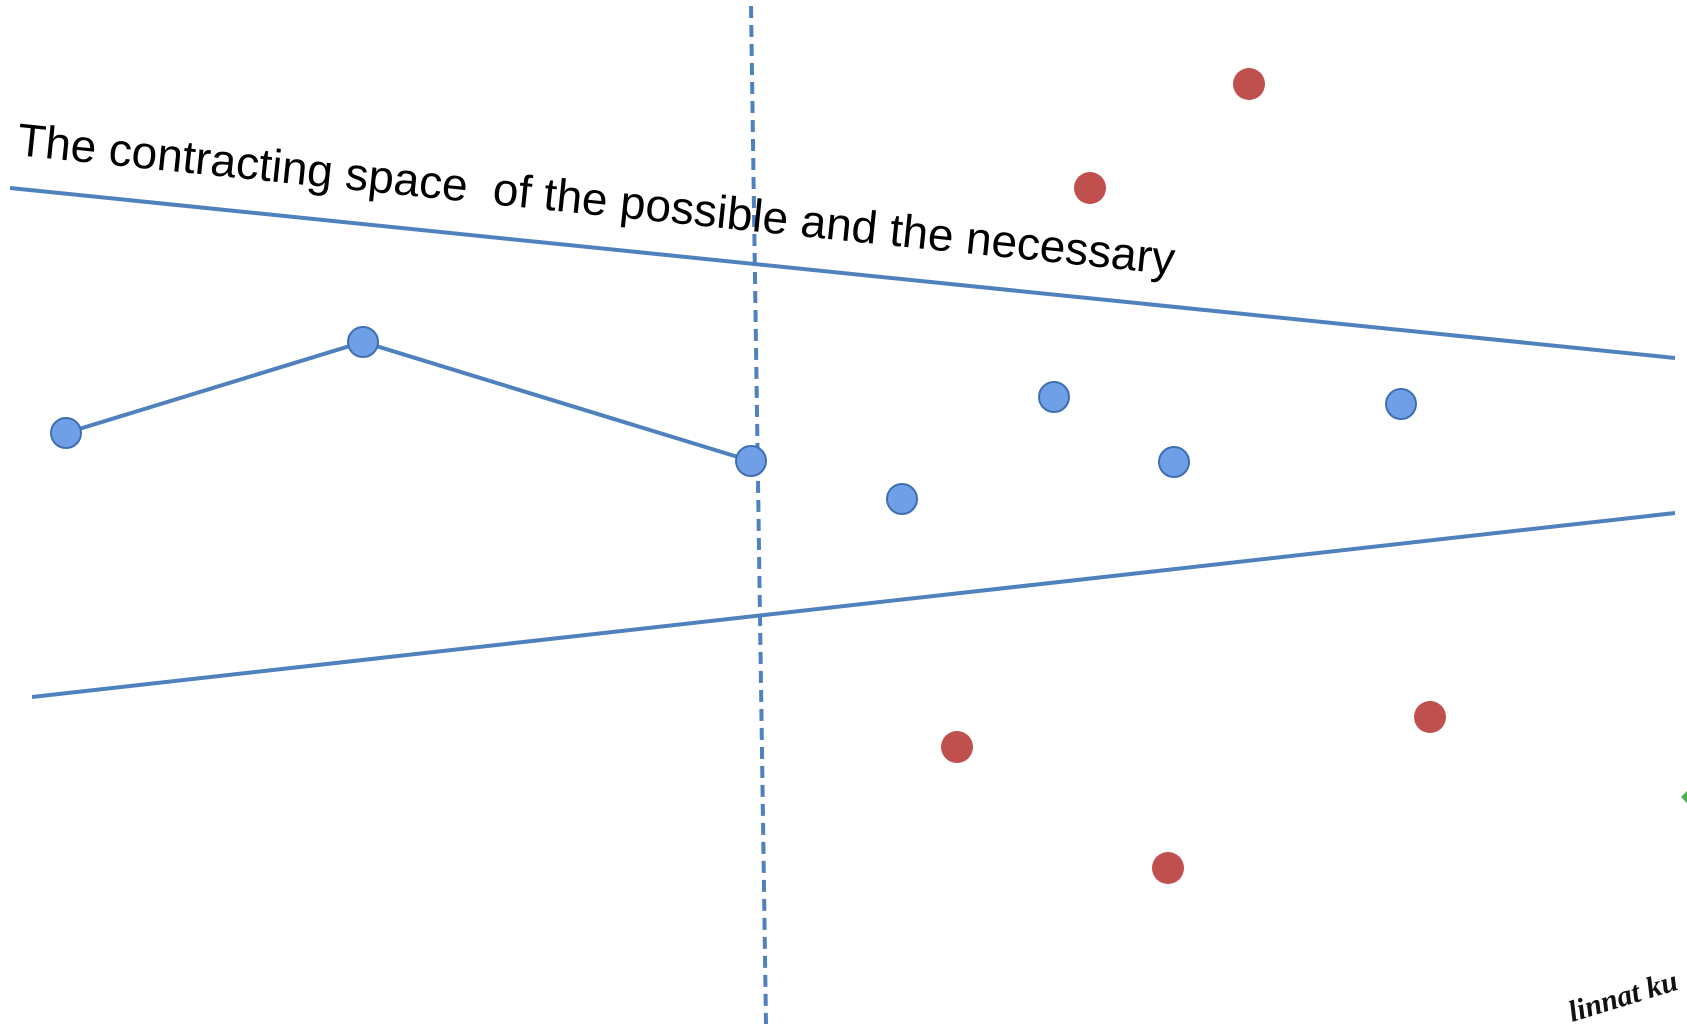  What do you see at coordinates (1622, 994) in the screenshot?
I see `corner-fragment-text: linnat ku` at bounding box center [1622, 994].